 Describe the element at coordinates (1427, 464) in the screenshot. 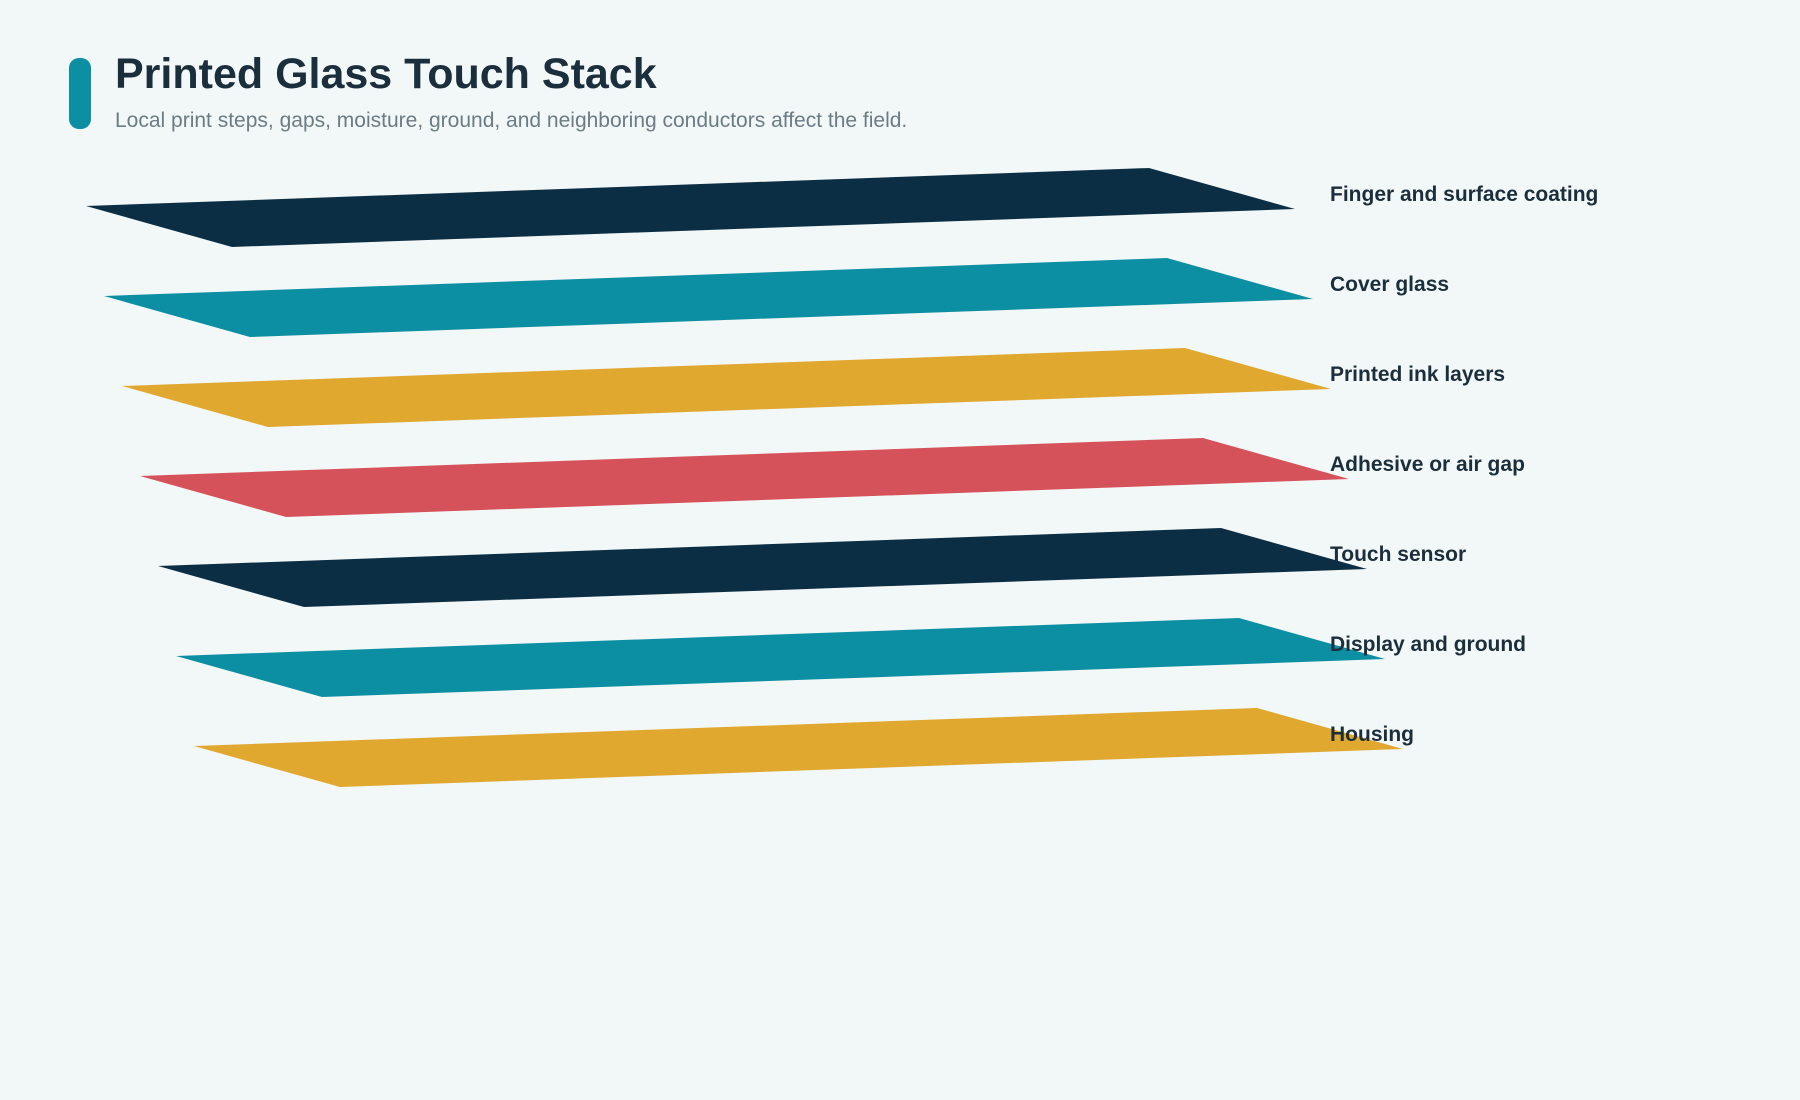

I see `layer-label-4: Adhesive or air gap` at that location.